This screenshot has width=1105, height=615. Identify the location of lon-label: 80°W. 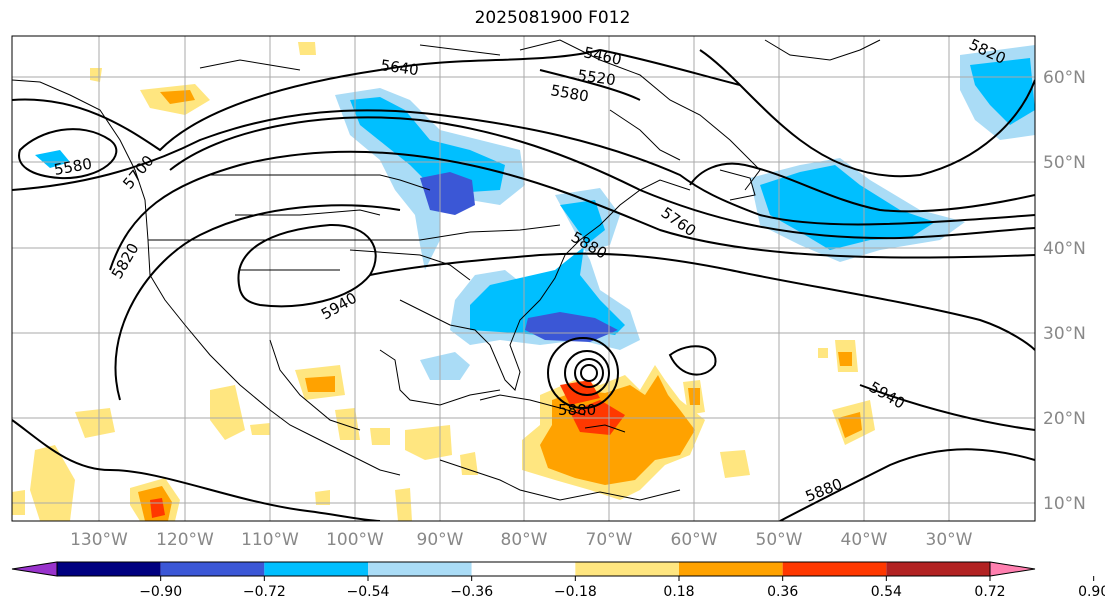
(524, 540).